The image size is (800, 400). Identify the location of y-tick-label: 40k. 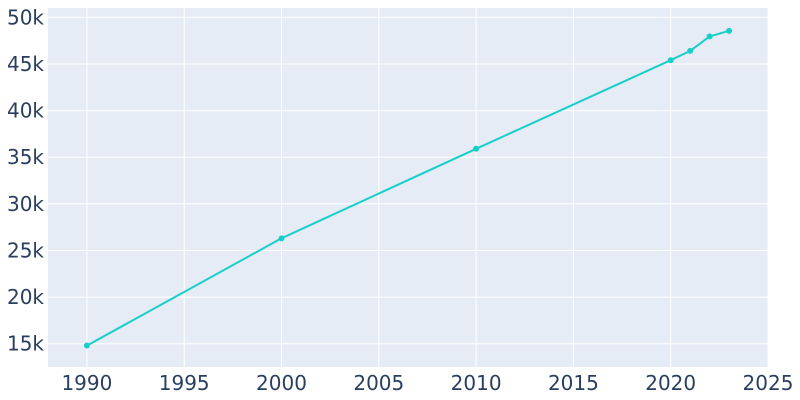
(25, 111).